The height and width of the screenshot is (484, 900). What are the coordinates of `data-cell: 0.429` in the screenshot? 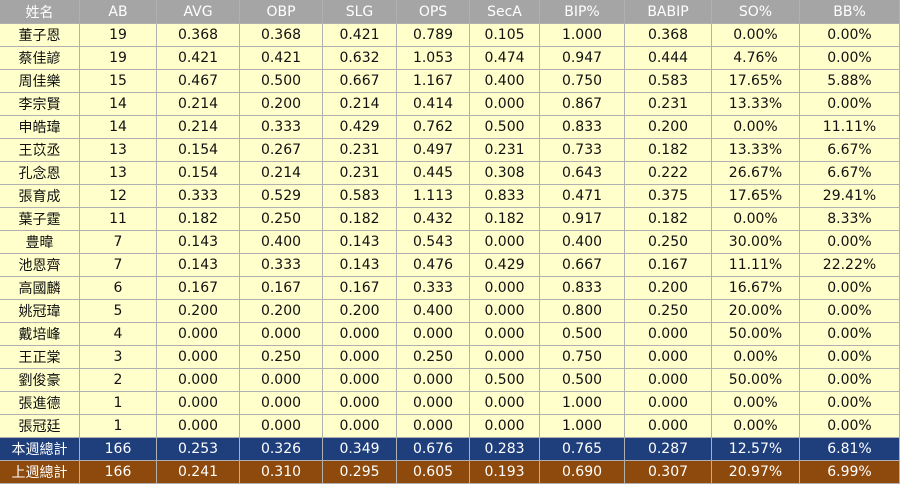 It's located at (360, 127).